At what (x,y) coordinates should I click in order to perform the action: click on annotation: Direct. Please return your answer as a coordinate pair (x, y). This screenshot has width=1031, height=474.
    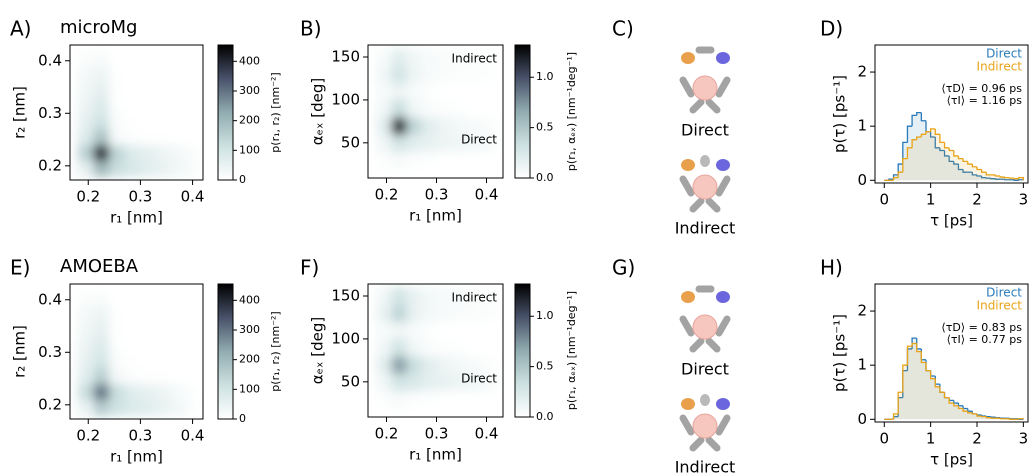
    Looking at the image, I should click on (479, 379).